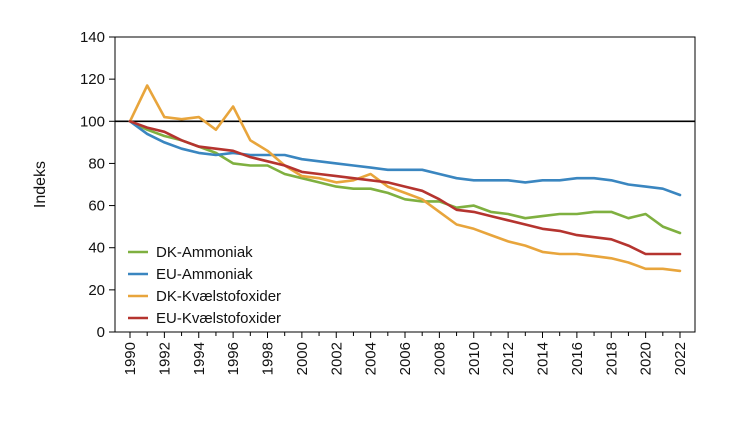 Image resolution: width=741 pixels, height=421 pixels. Describe the element at coordinates (543, 358) in the screenshot. I see `x-tick-label: 2014` at that location.